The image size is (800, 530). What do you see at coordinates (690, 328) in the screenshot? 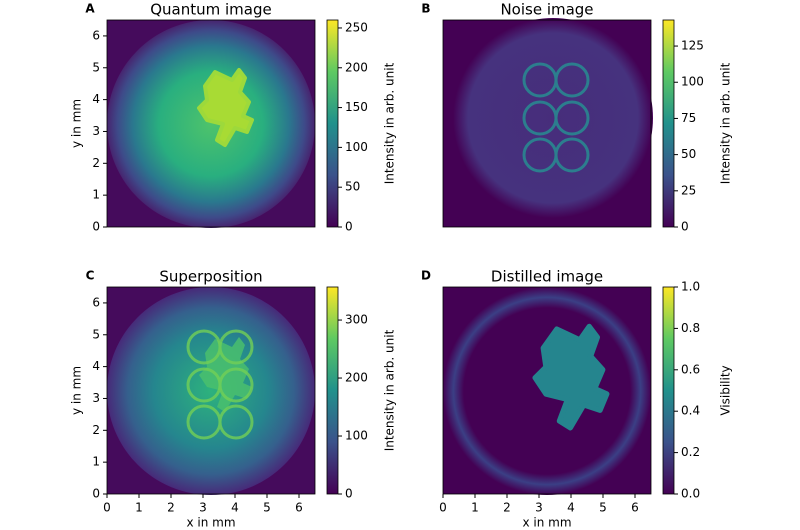
I see `colorbar-tick-label: 0.8` at bounding box center [690, 328].